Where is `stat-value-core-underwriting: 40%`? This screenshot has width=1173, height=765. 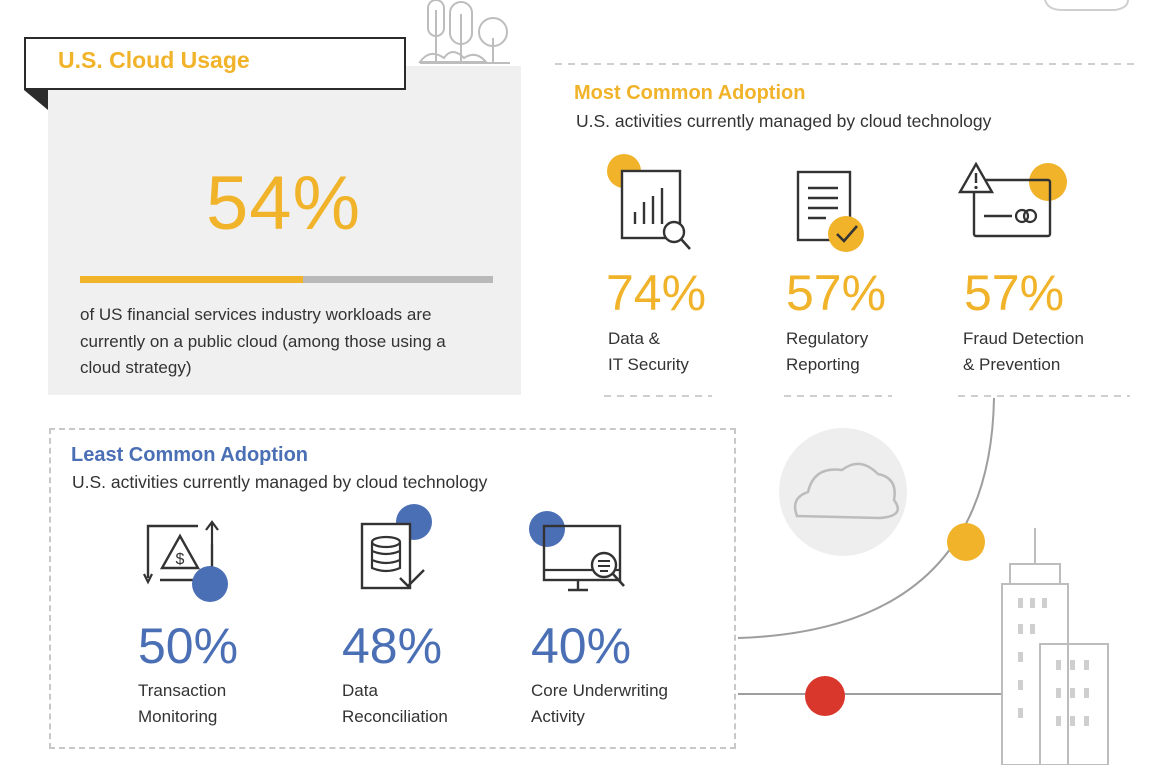 stat-value-core-underwriting: 40% is located at coordinates (581, 646).